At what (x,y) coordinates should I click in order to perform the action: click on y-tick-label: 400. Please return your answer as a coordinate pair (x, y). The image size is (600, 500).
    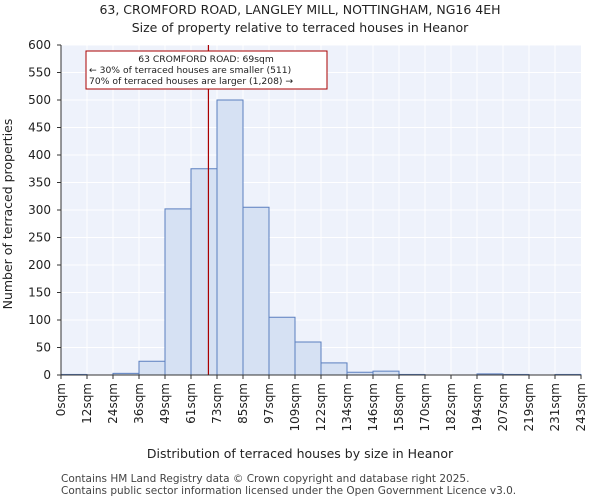
    Looking at the image, I should click on (39, 155).